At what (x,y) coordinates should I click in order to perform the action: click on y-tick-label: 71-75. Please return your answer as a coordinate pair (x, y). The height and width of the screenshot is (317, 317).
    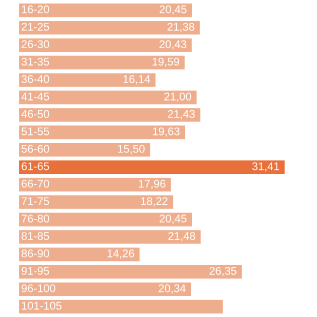
    Looking at the image, I should click on (36, 201).